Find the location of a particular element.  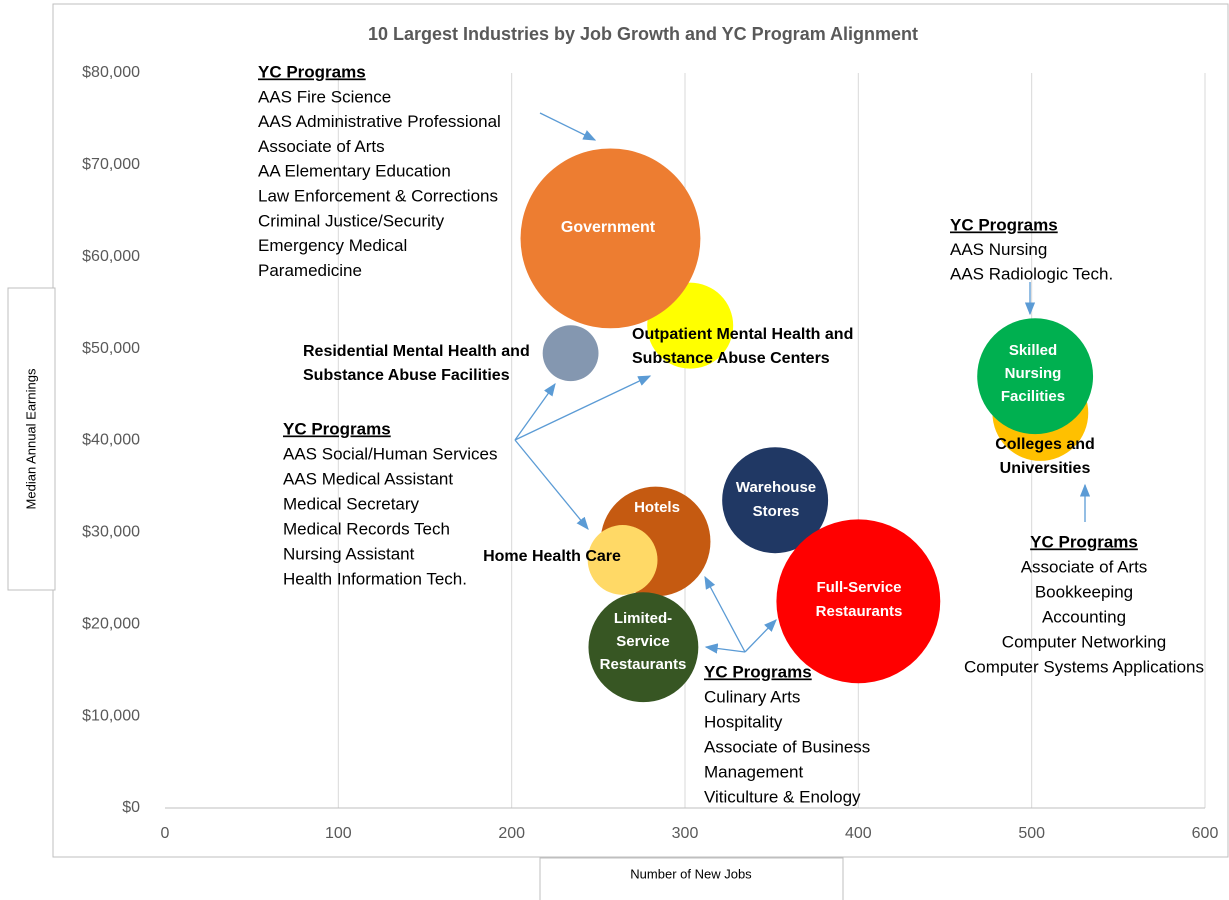

bubble-label: Government is located at coordinates (608, 227).